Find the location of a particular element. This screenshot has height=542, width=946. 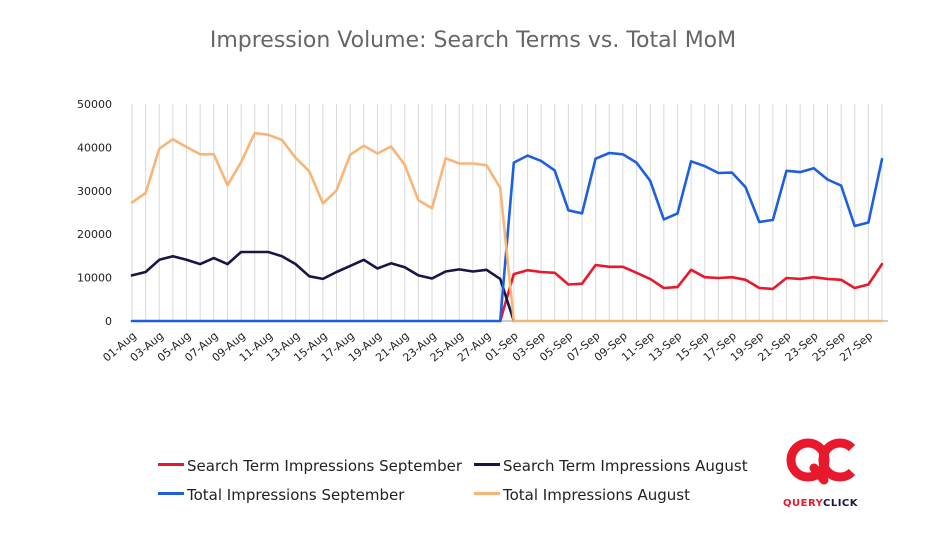

y-tick-label: 30000 is located at coordinates (94, 191).